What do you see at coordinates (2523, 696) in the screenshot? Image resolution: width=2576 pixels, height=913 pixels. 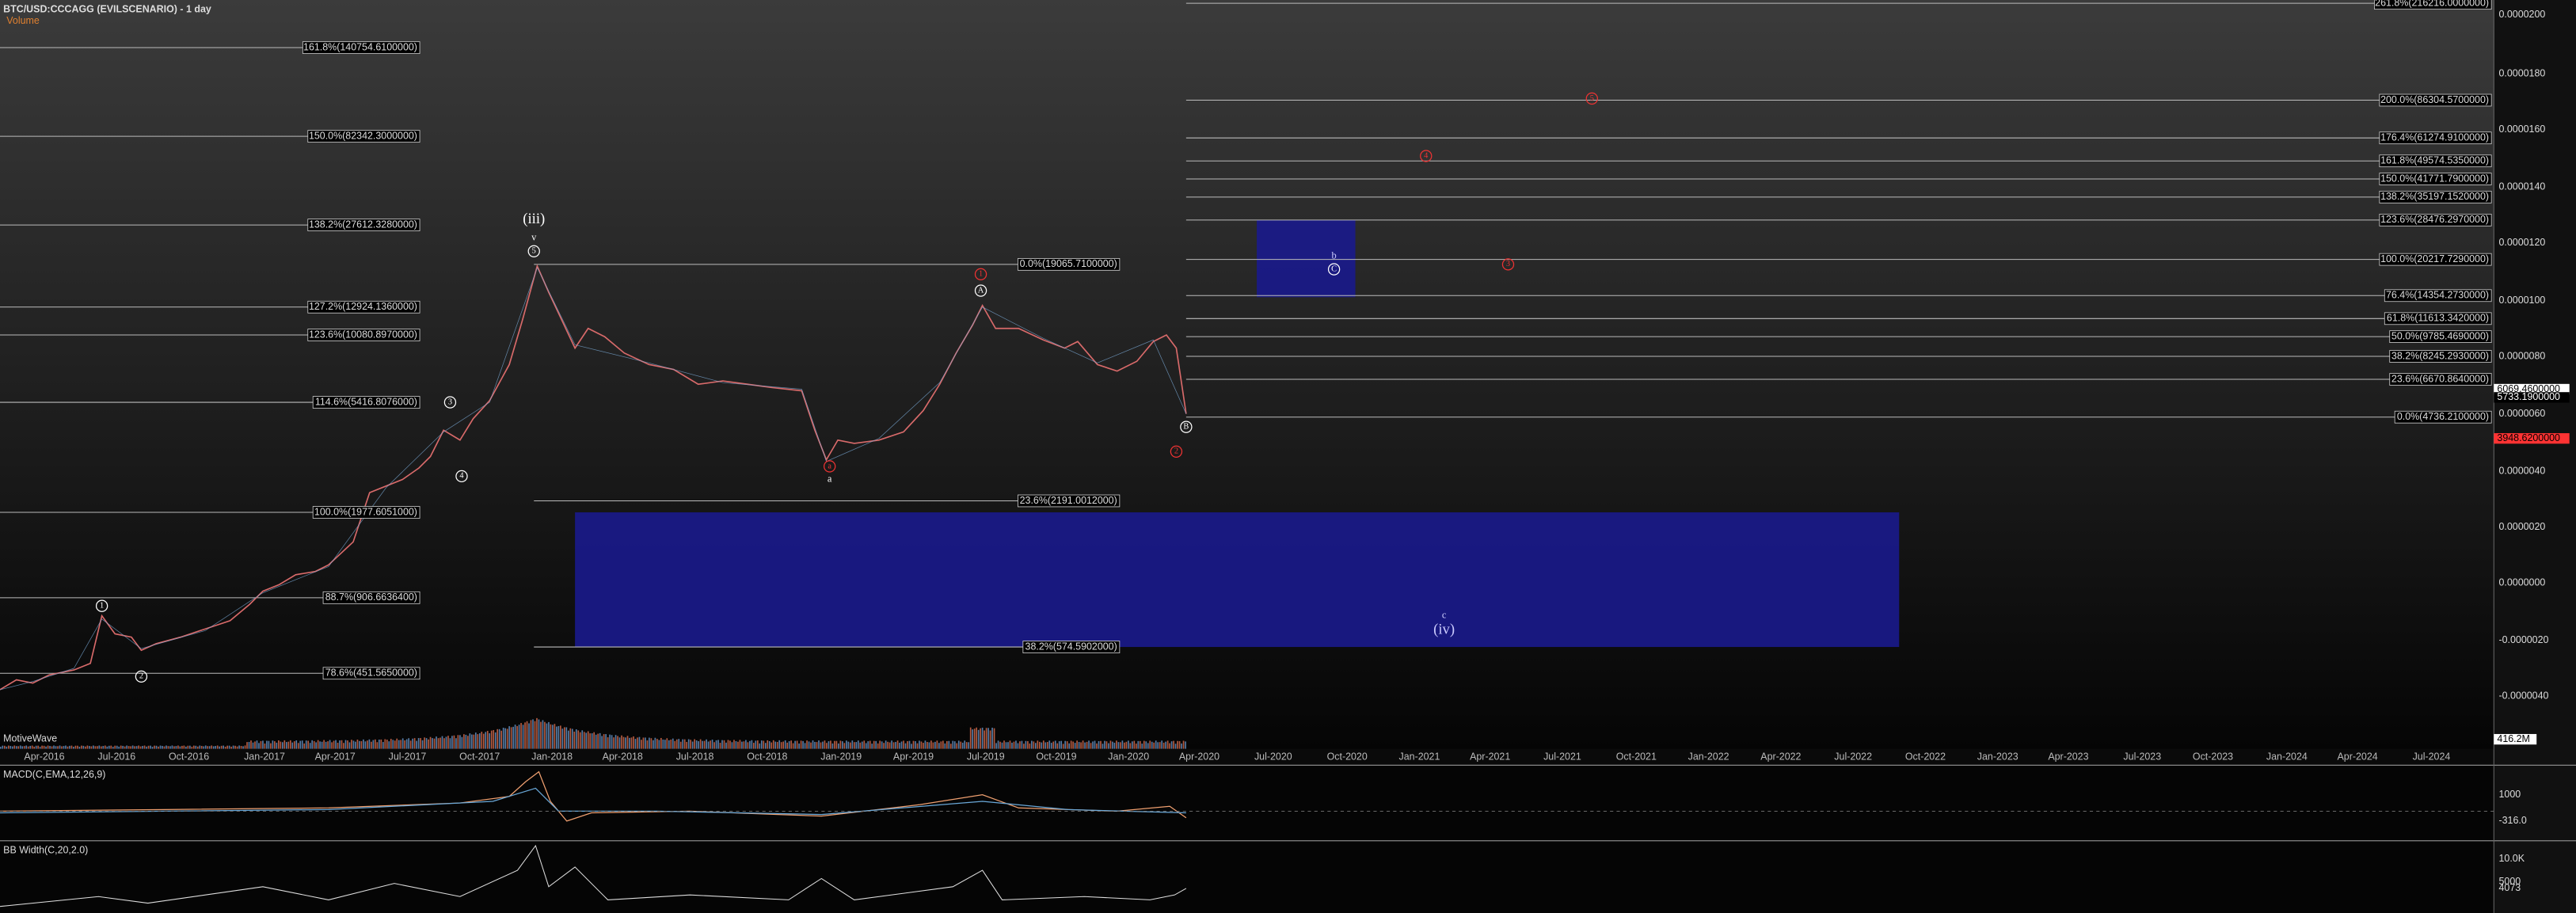 I see `price-axis-label: -0.0000040` at bounding box center [2523, 696].